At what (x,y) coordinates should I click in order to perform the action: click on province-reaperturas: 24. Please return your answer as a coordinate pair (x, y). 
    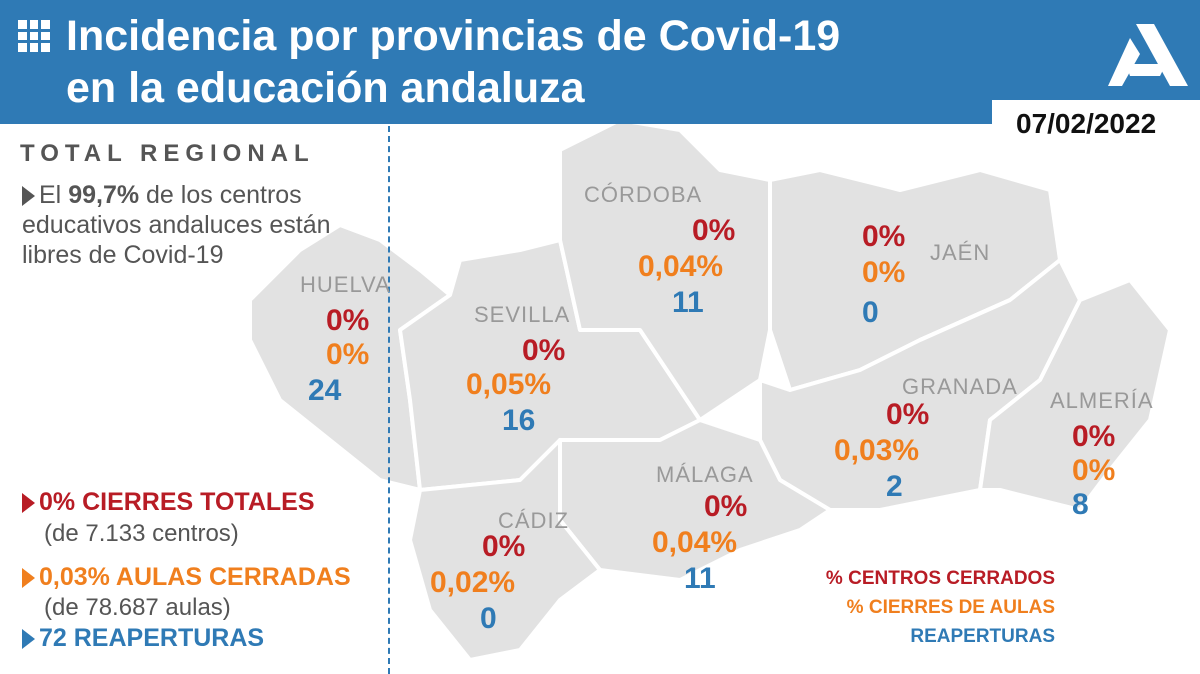
    Looking at the image, I should click on (325, 390).